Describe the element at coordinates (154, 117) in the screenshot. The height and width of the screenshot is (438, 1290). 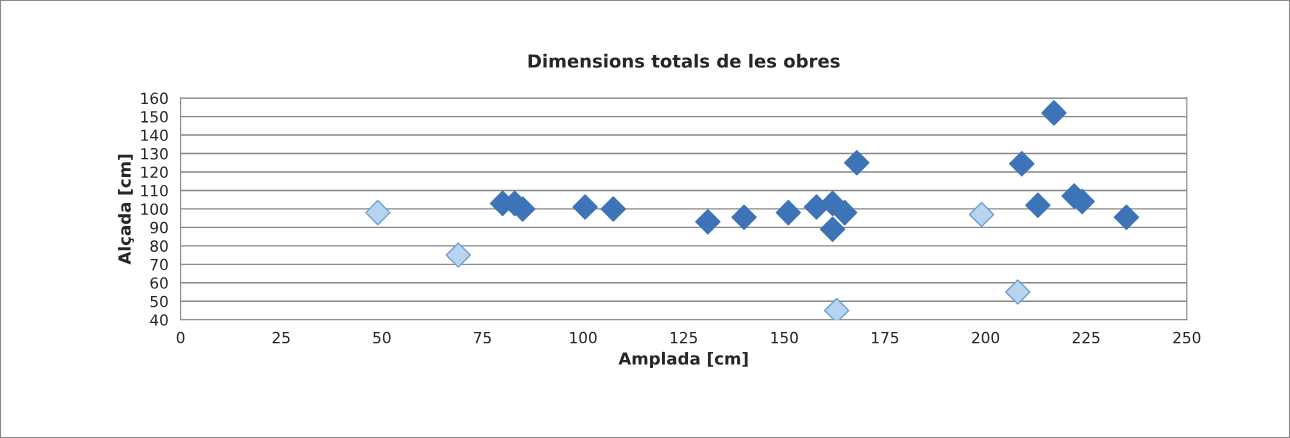
I see `y-tick-label: 150` at that location.